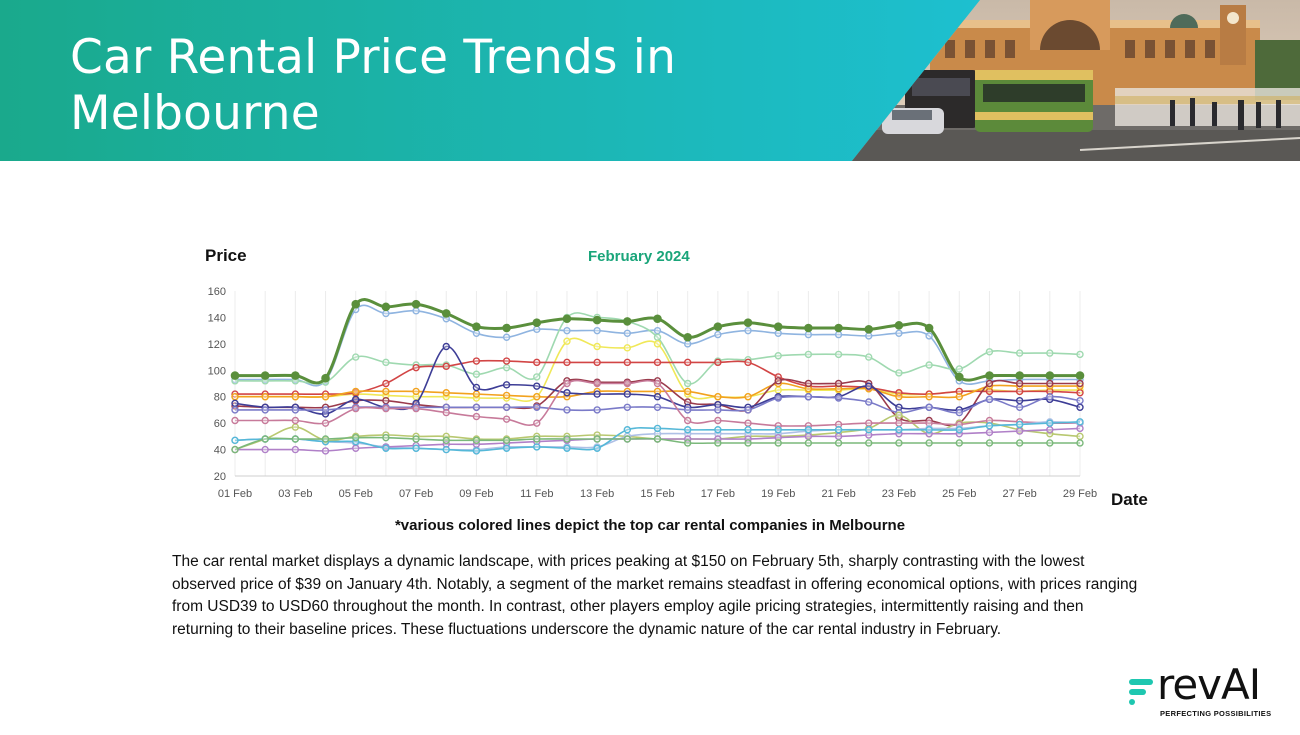 The height and width of the screenshot is (735, 1300). What do you see at coordinates (226, 255) in the screenshot?
I see `y-axis-title: Price` at bounding box center [226, 255].